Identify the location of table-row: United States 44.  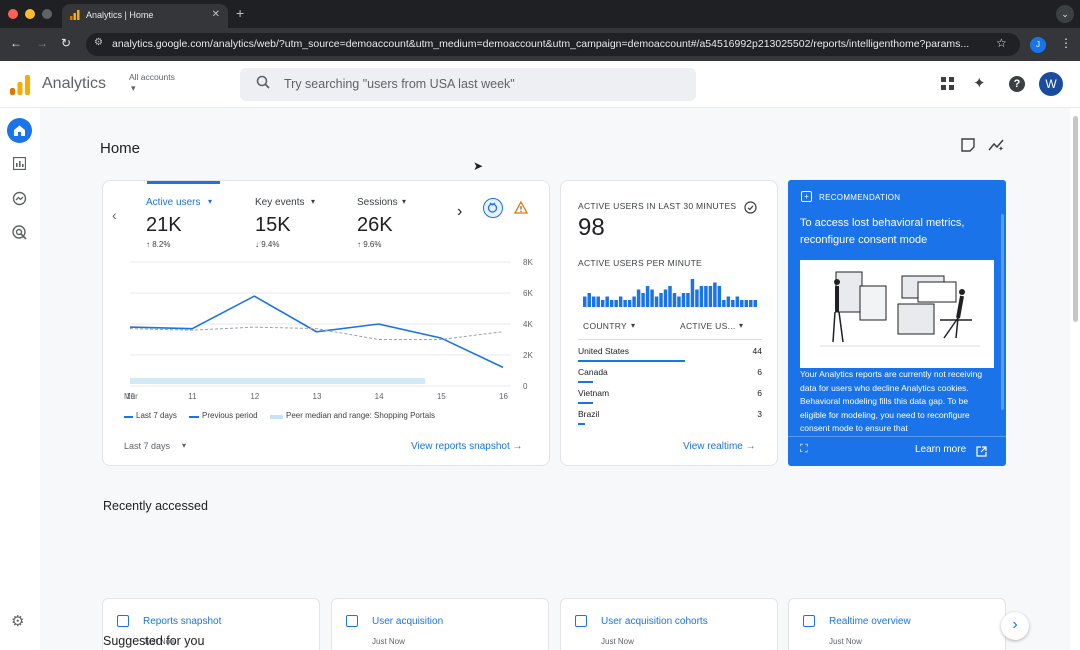
(670, 355).